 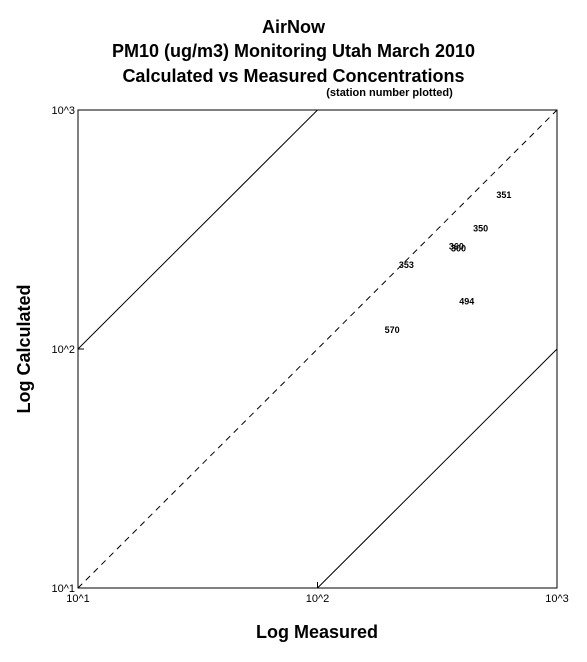 I want to click on chart-subtitle: (station number plotted), so click(x=389, y=93).